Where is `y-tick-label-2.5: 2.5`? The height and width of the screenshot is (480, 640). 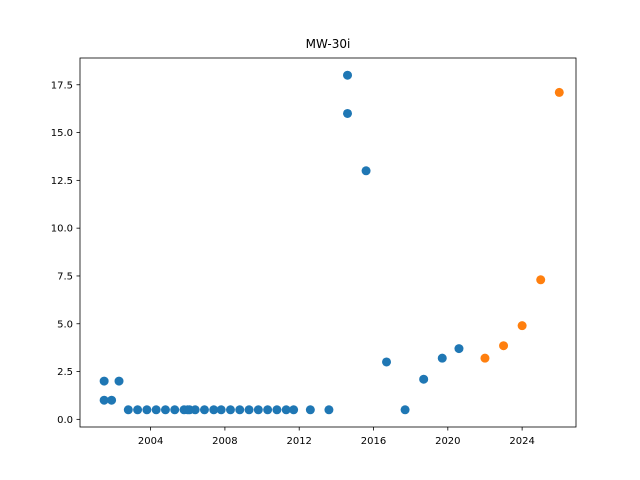 y-tick-label-2.5: 2.5 is located at coordinates (65, 372).